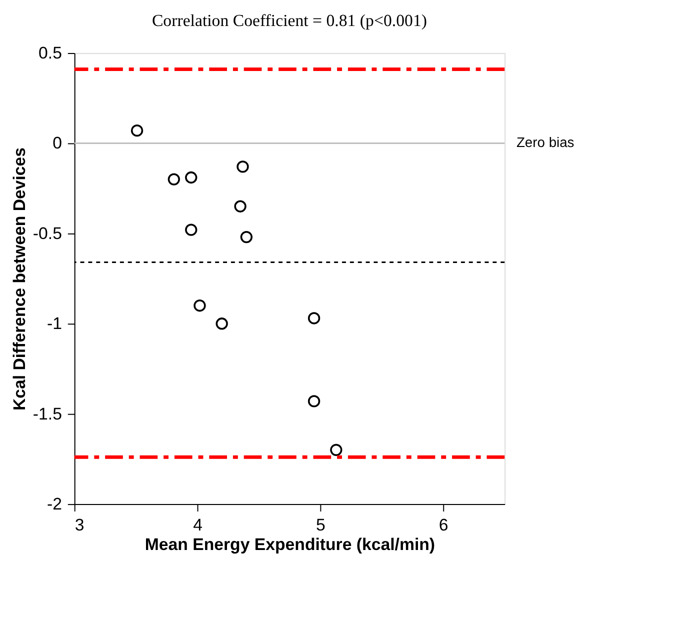 Image resolution: width=684 pixels, height=621 pixels. I want to click on x-tick-label: 4, so click(197, 524).